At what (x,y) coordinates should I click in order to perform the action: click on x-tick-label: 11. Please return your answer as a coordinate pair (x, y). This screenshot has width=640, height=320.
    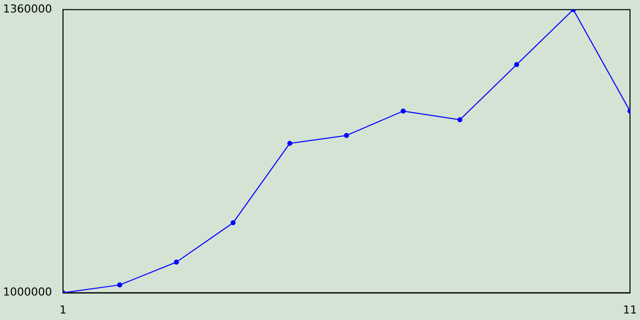
    Looking at the image, I should click on (630, 309).